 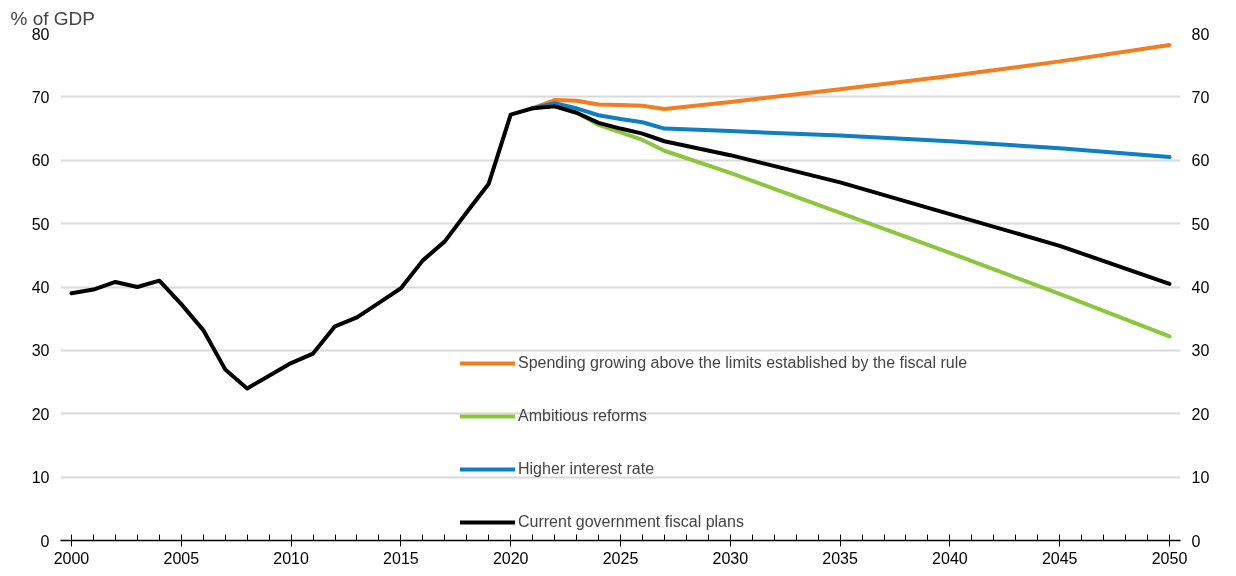 What do you see at coordinates (1200, 161) in the screenshot?
I see `y2-tick-label: 60` at bounding box center [1200, 161].